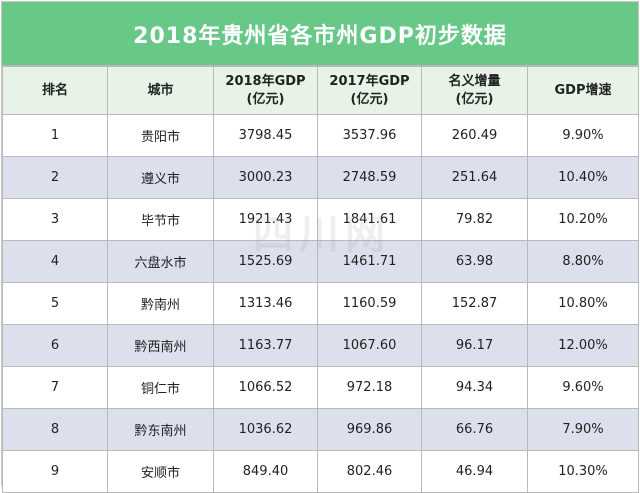 The image size is (640, 493). I want to click on increase-cell: 94.34, so click(474, 387).